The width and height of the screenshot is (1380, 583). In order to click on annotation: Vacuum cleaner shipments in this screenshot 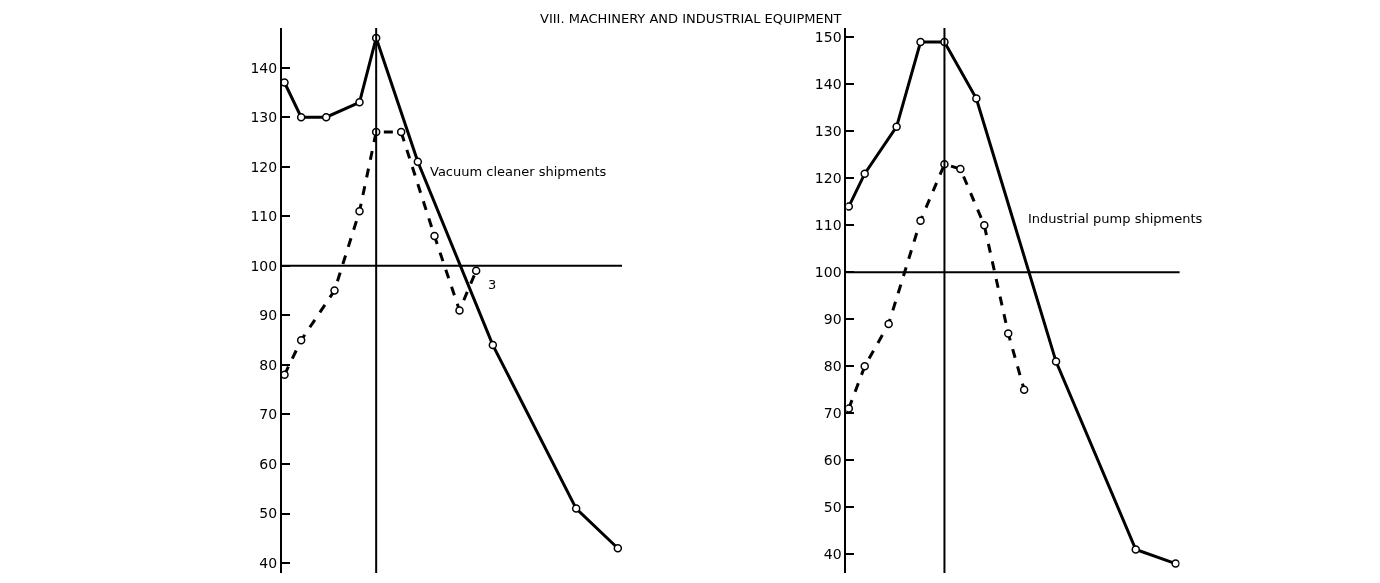, I will do `click(518, 171)`.